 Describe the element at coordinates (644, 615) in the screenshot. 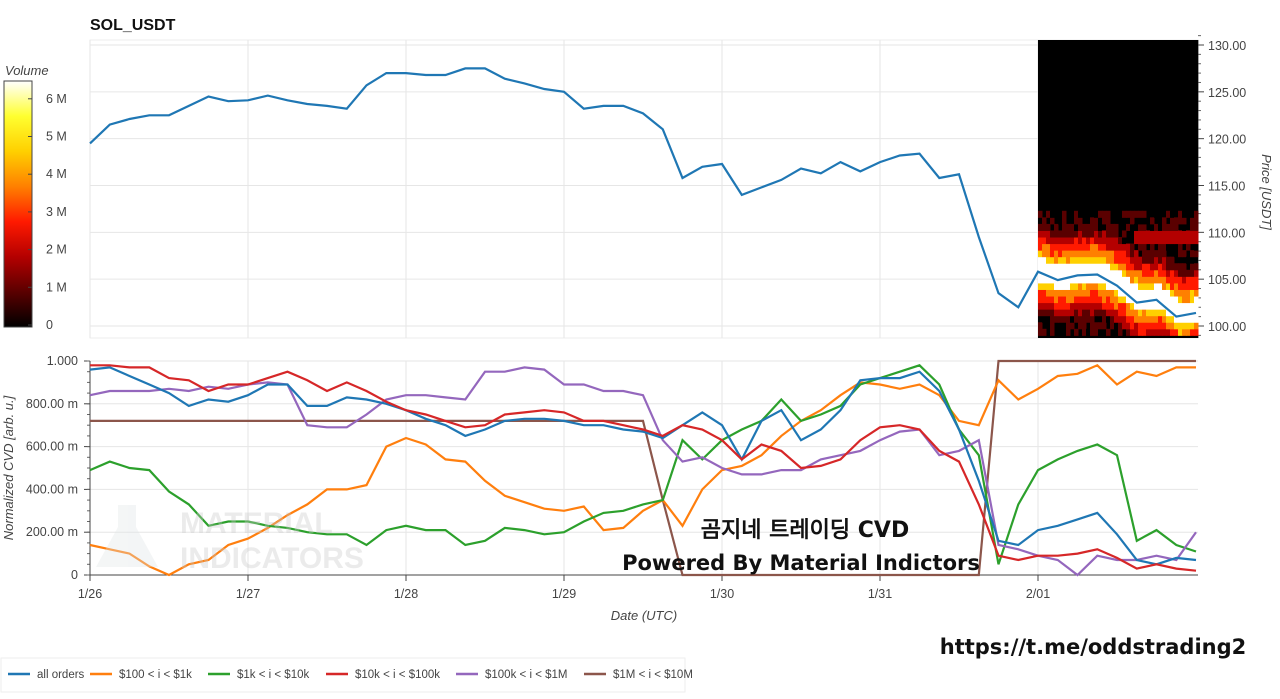

I see `date-axis-label: Date (UTC)` at that location.